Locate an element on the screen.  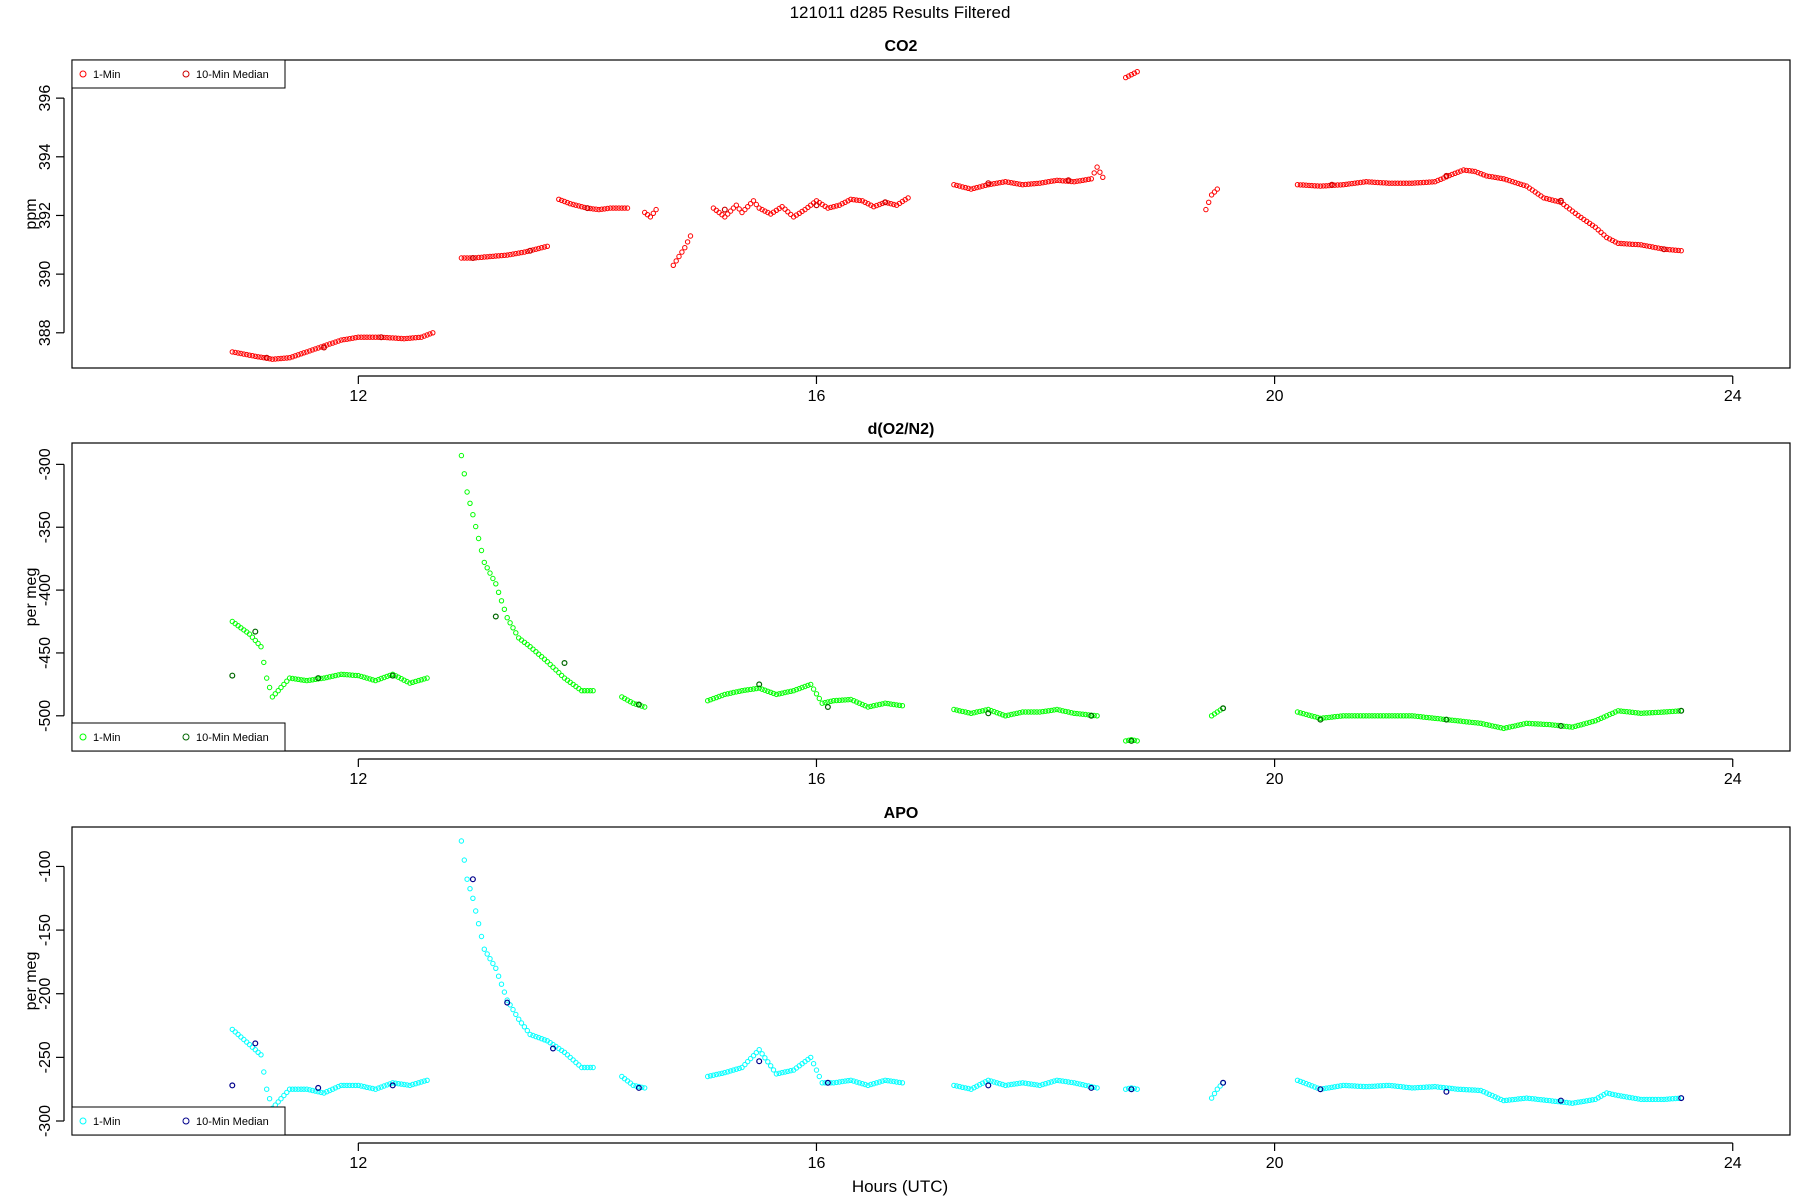
o2n2-y-axis-label: per meg is located at coordinates (31, 597).